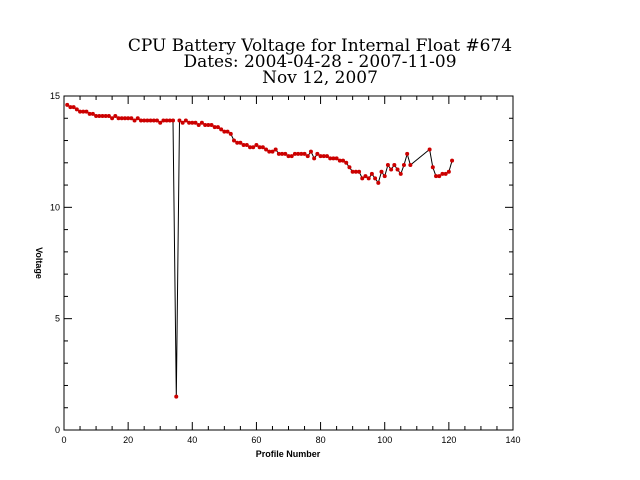 The width and height of the screenshot is (640, 480). I want to click on y-tick-label: 0, so click(57, 430).